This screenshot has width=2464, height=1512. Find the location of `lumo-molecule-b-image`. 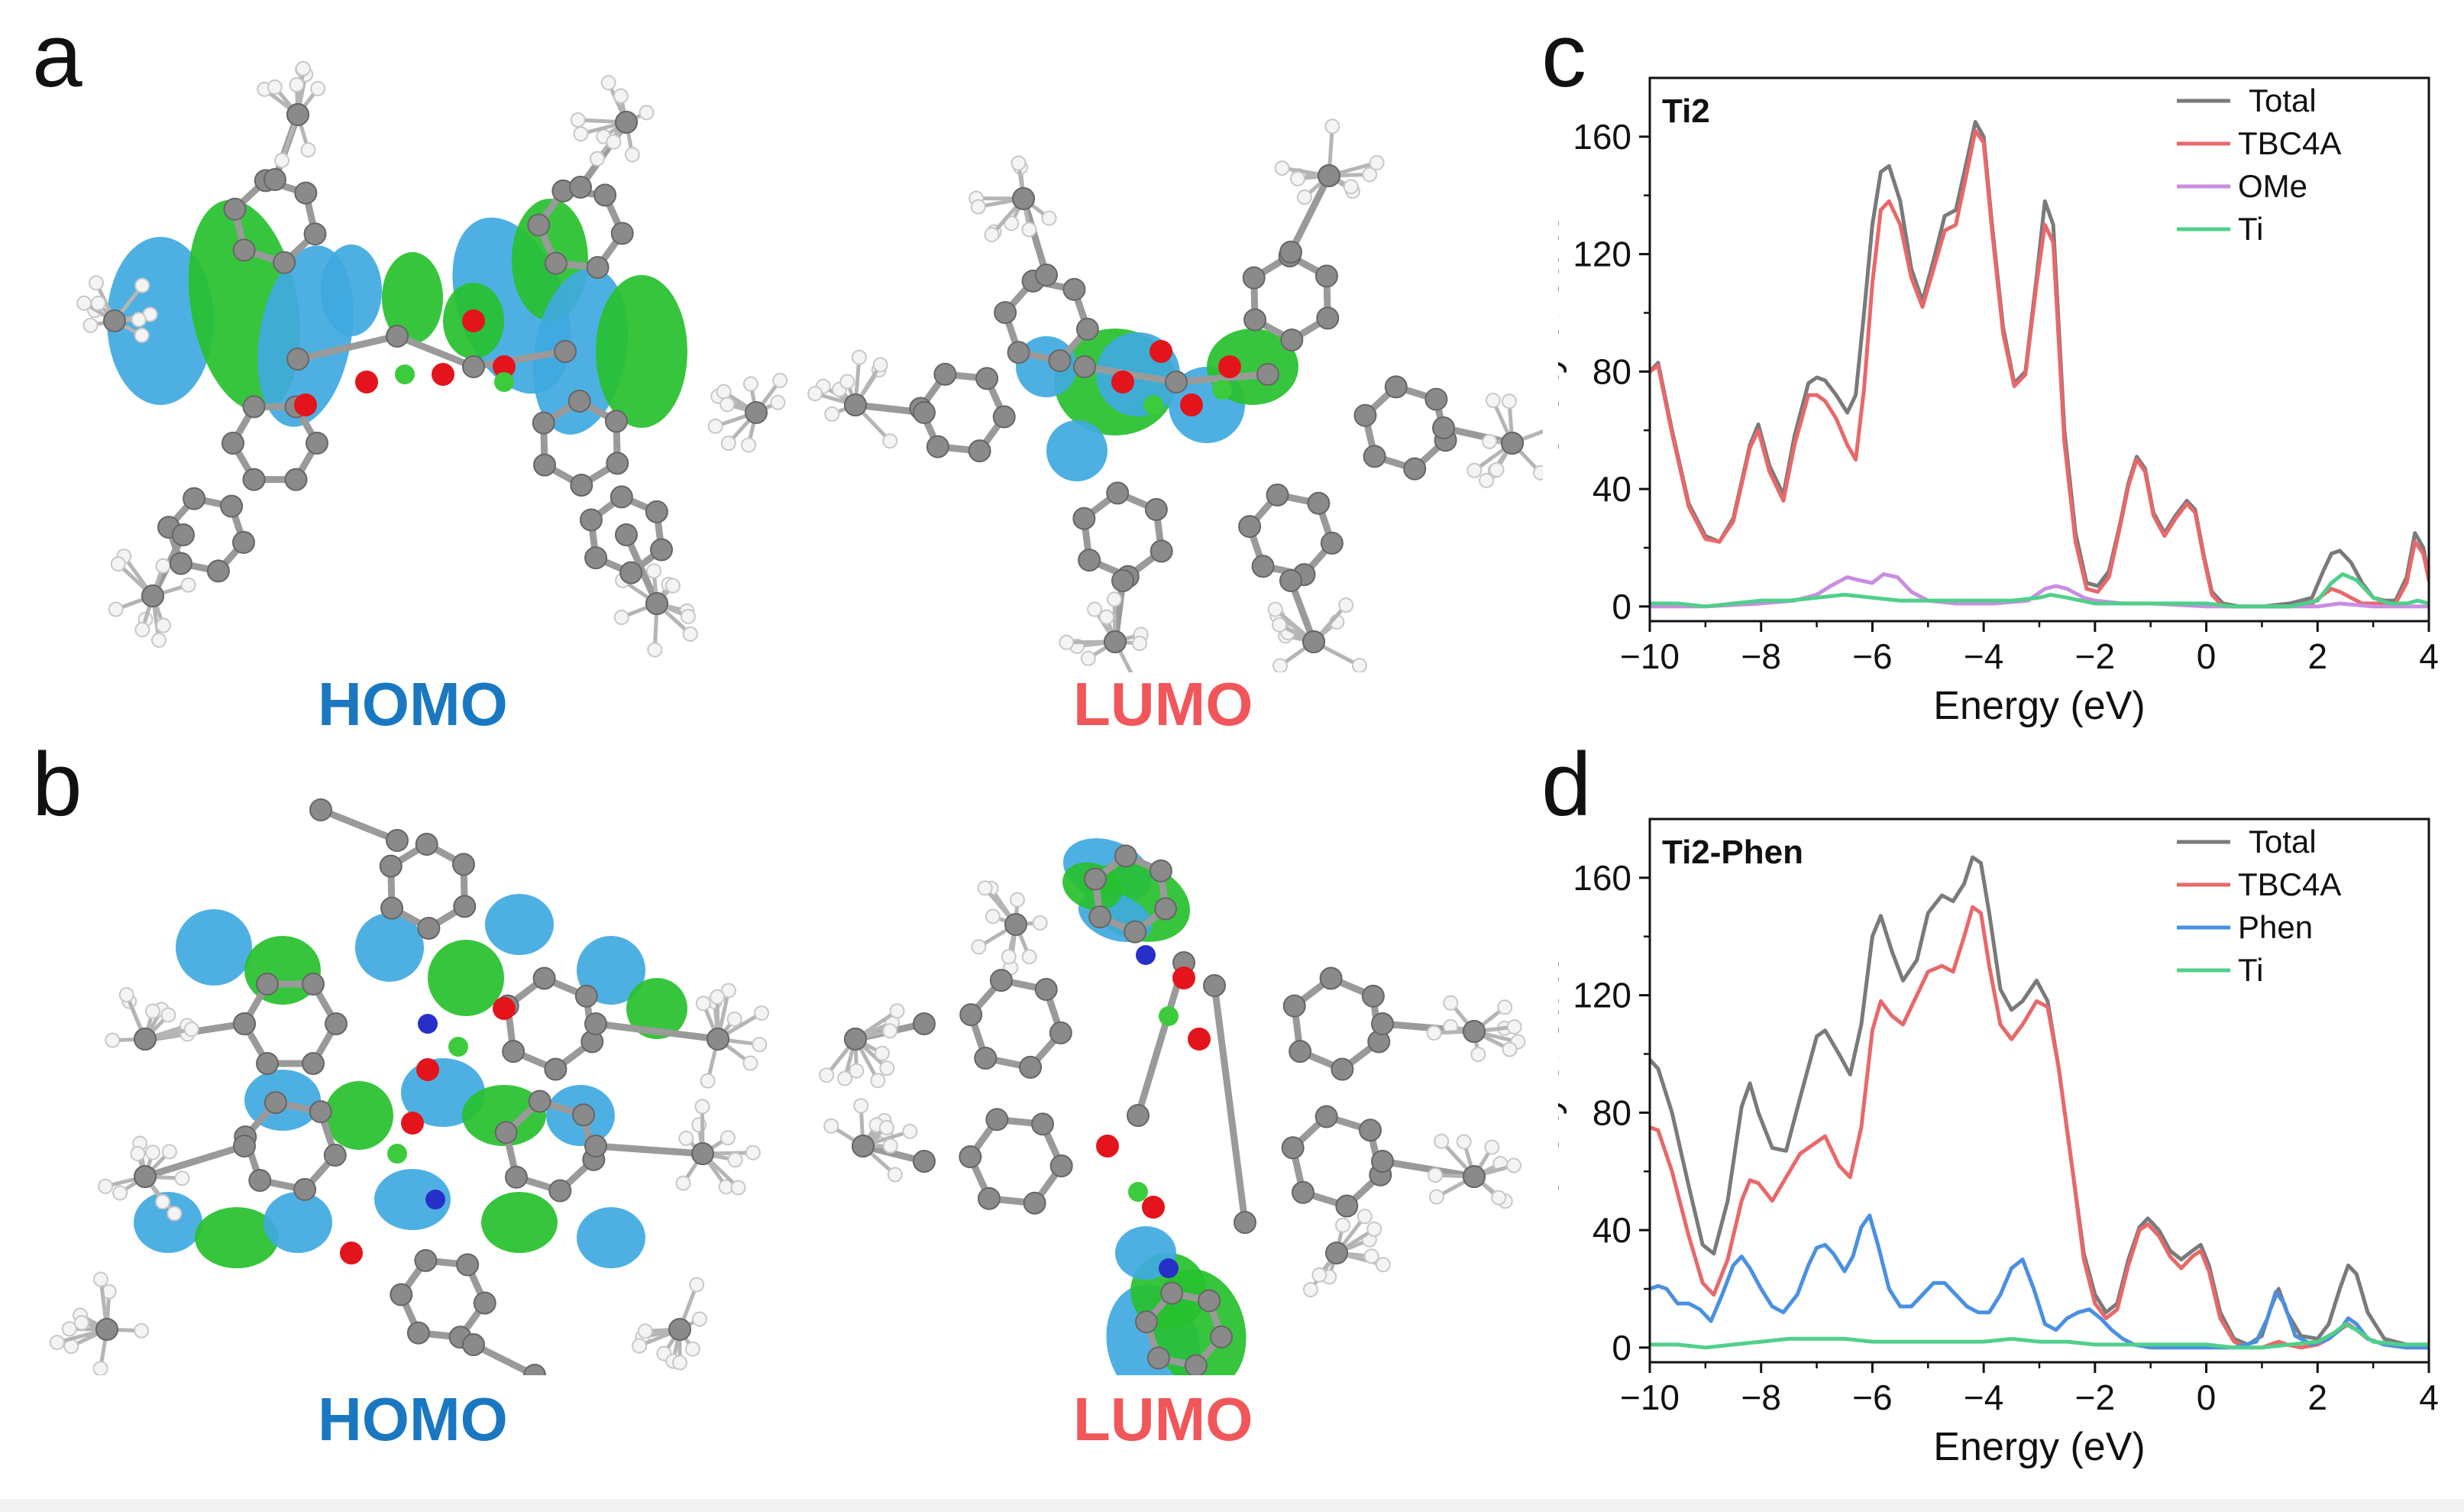

lumo-molecule-b-image is located at coordinates (1172, 1106).